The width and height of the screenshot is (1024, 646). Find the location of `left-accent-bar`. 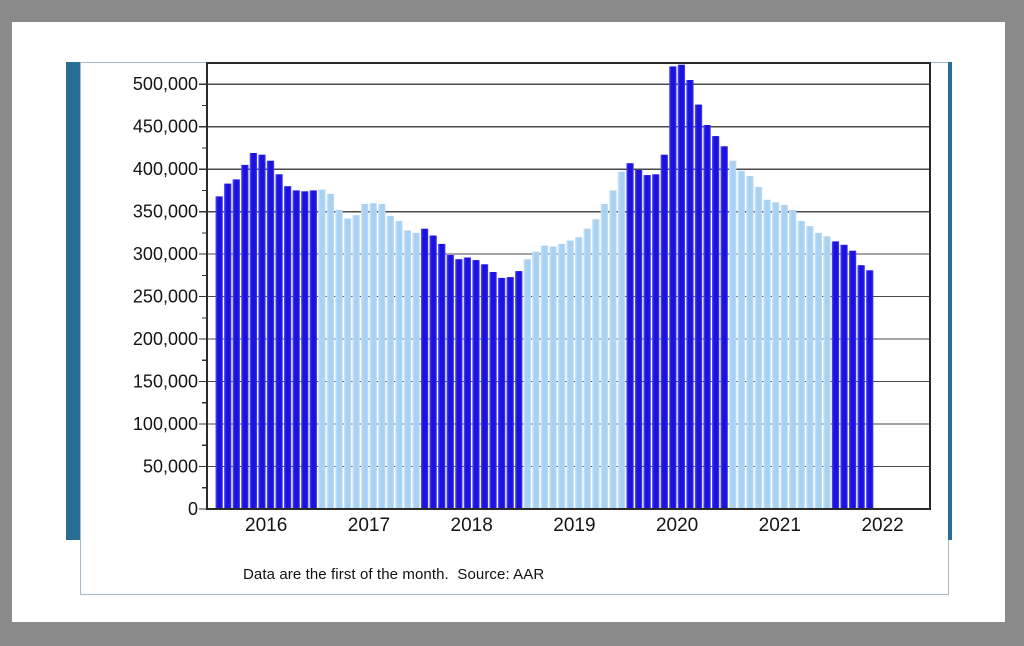

left-accent-bar is located at coordinates (73, 301).